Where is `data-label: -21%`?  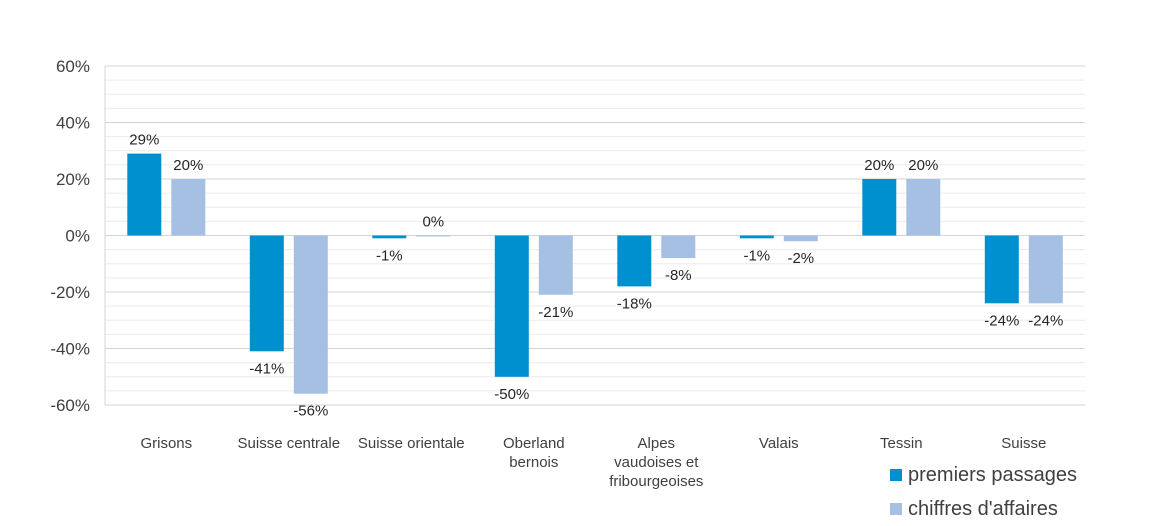
data-label: -21% is located at coordinates (555, 312).